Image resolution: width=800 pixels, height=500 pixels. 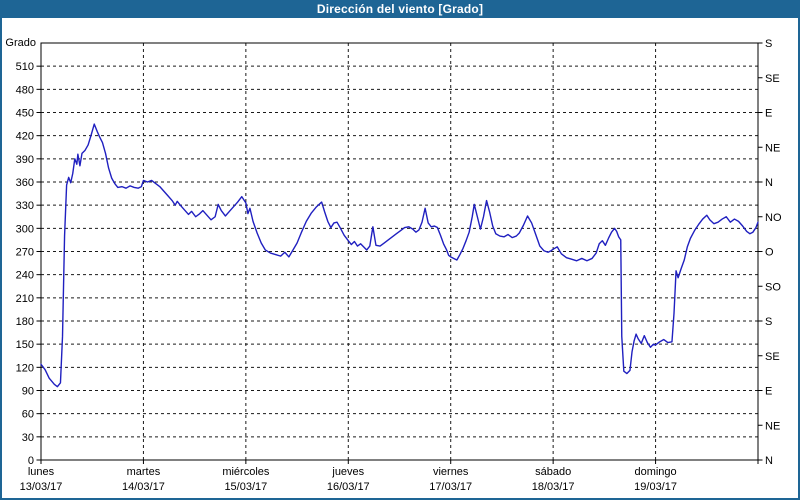 I want to click on y-tick-label: 300, so click(x=25, y=229).